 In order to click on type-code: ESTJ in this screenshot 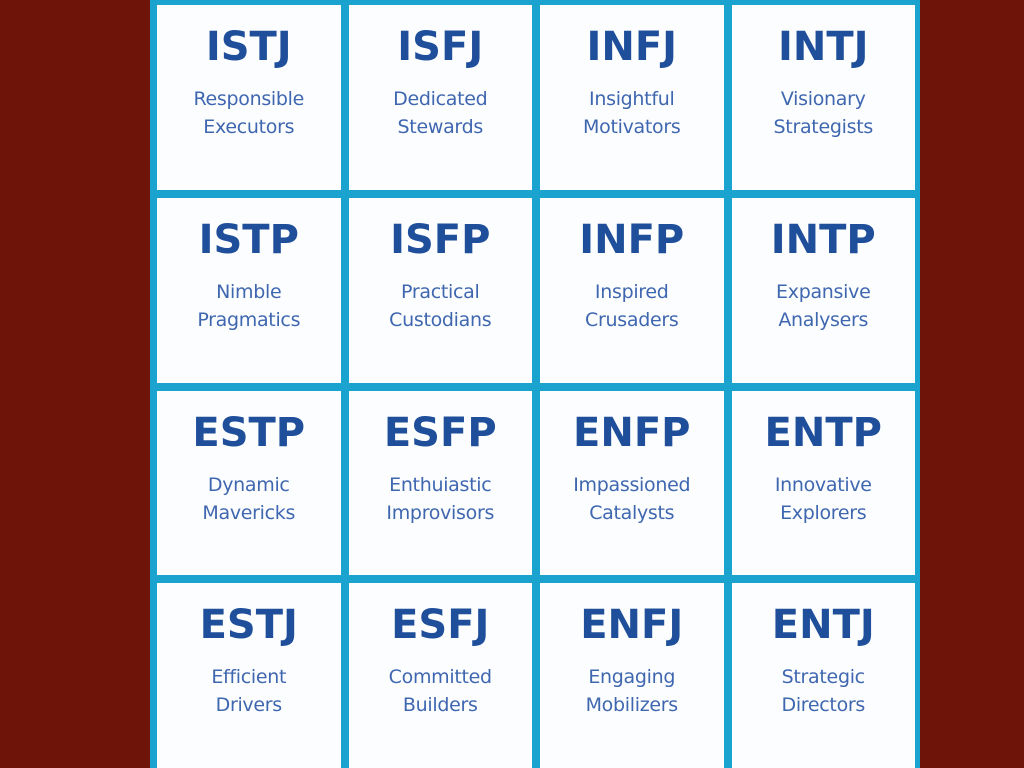, I will do `click(248, 625)`.